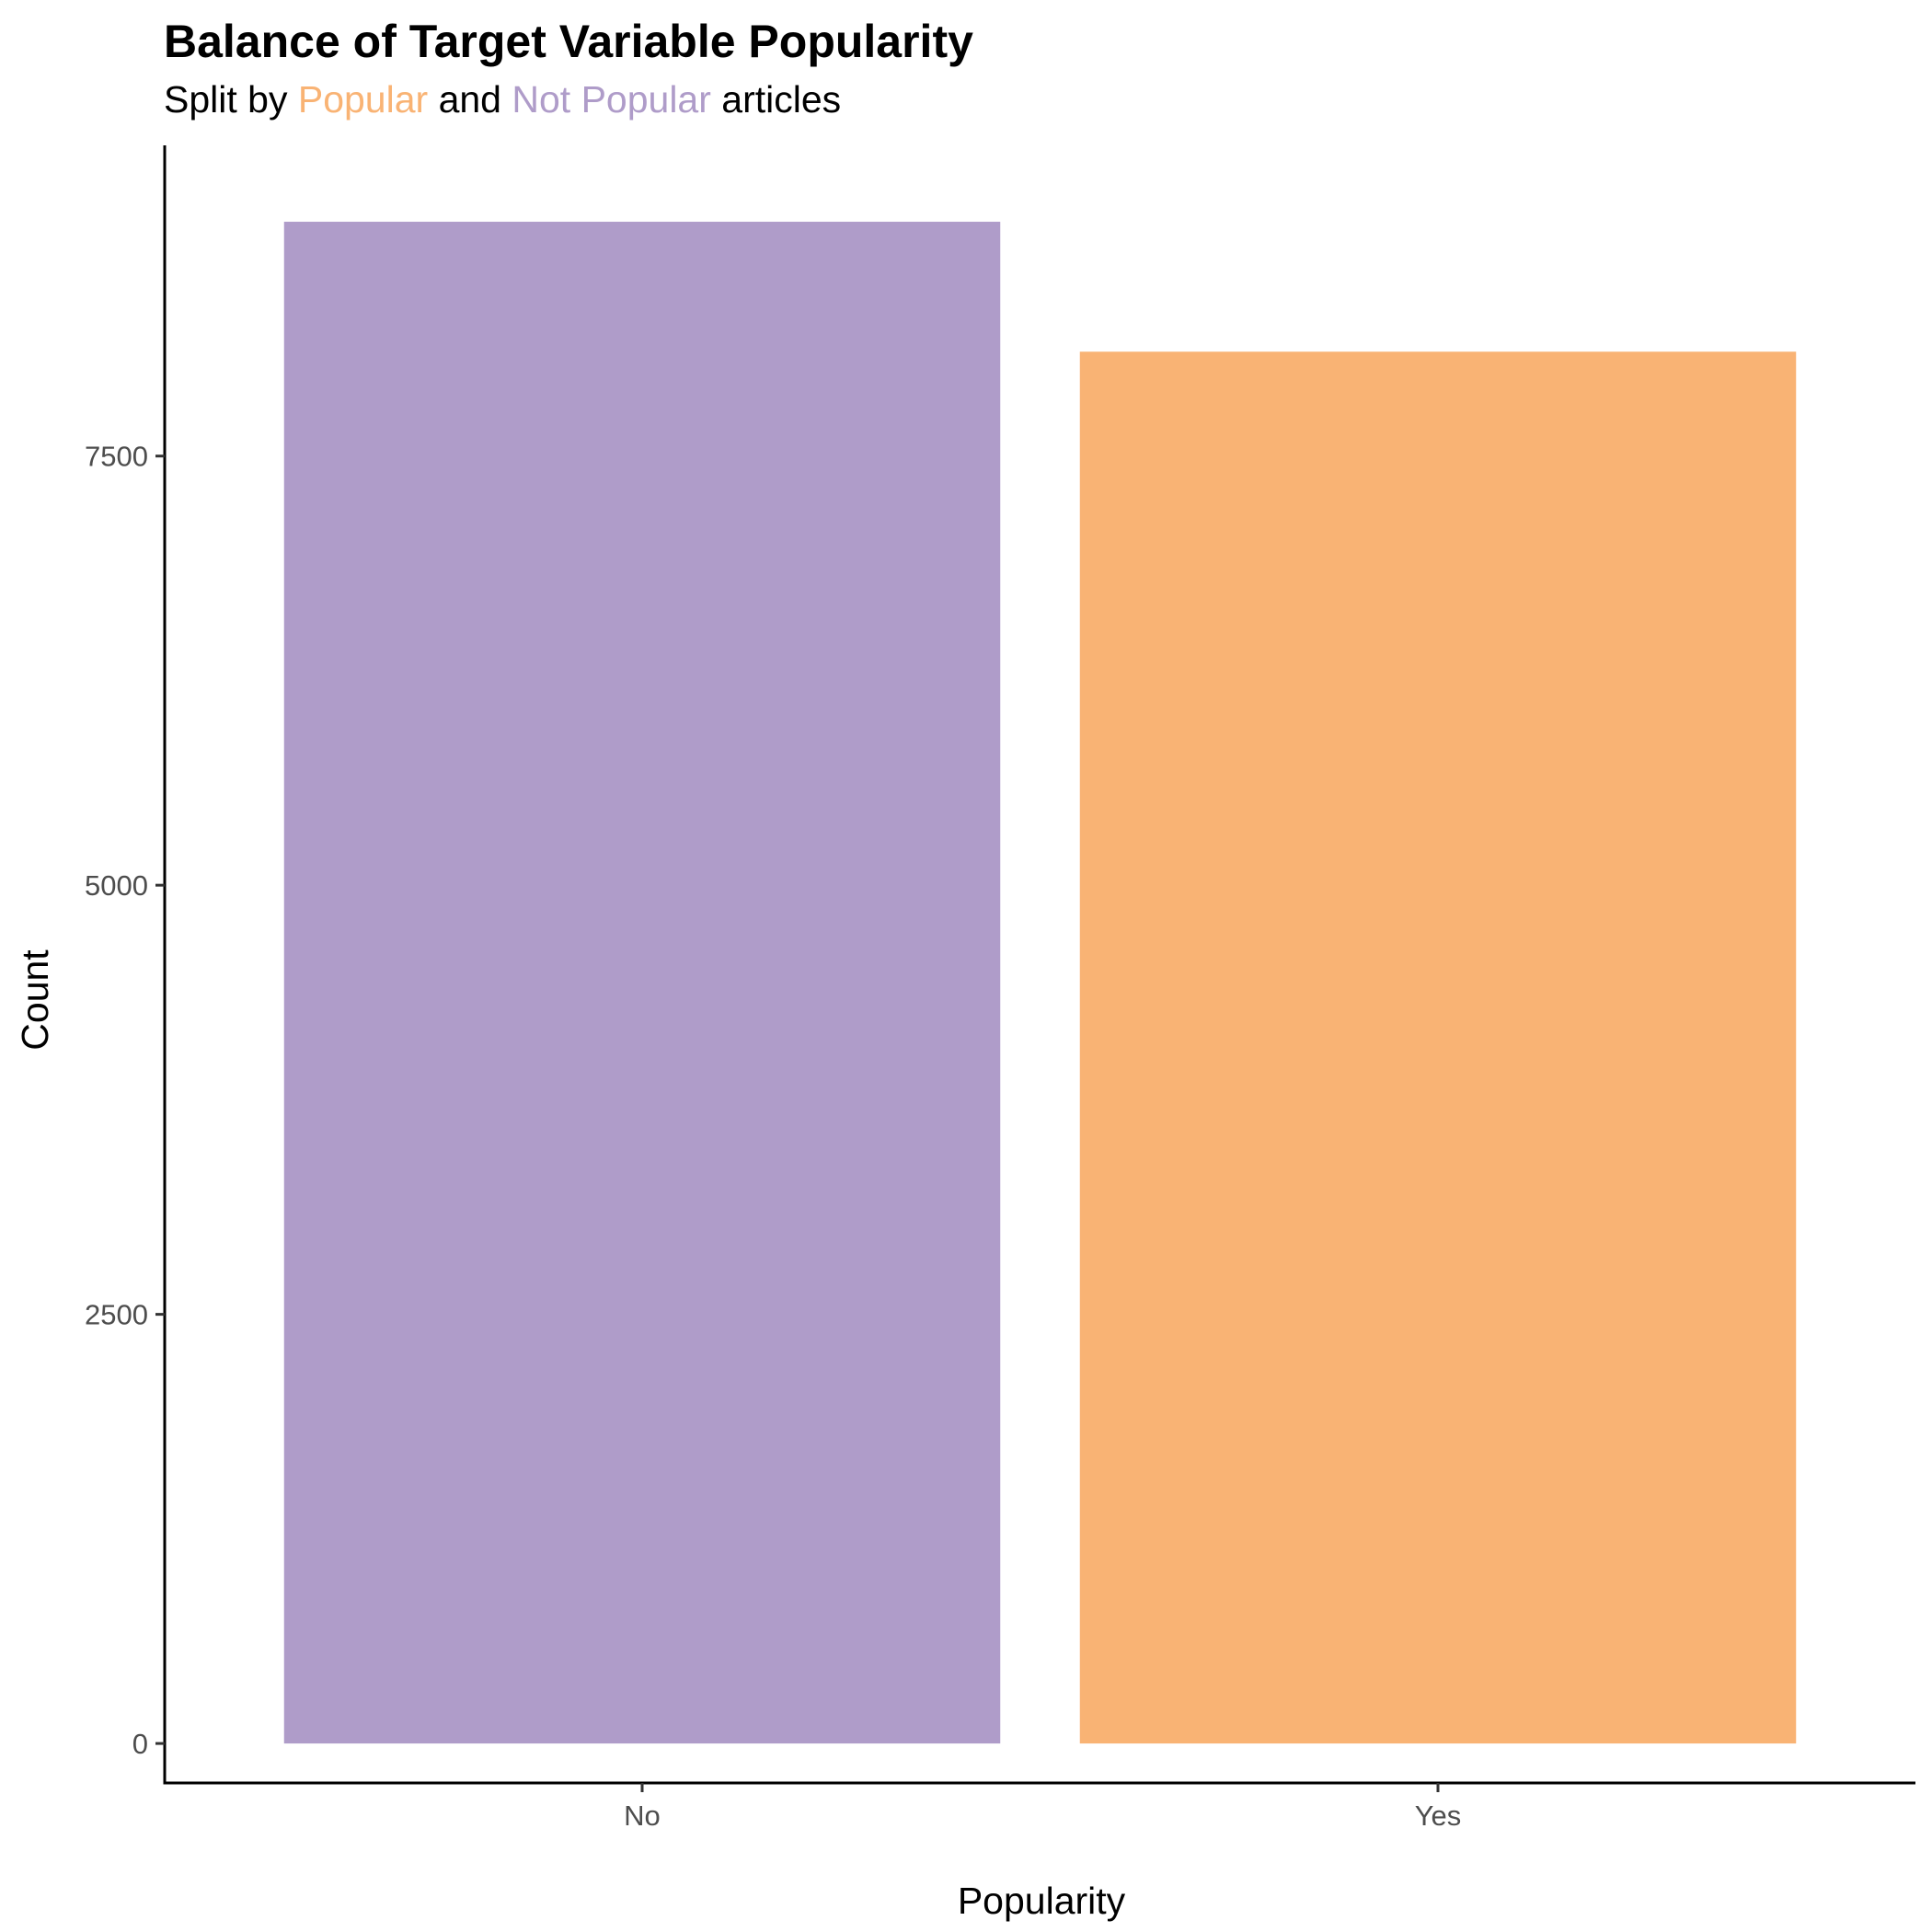 This screenshot has width=1932, height=1932. What do you see at coordinates (140, 1744) in the screenshot?
I see `y-tick-label: 0` at bounding box center [140, 1744].